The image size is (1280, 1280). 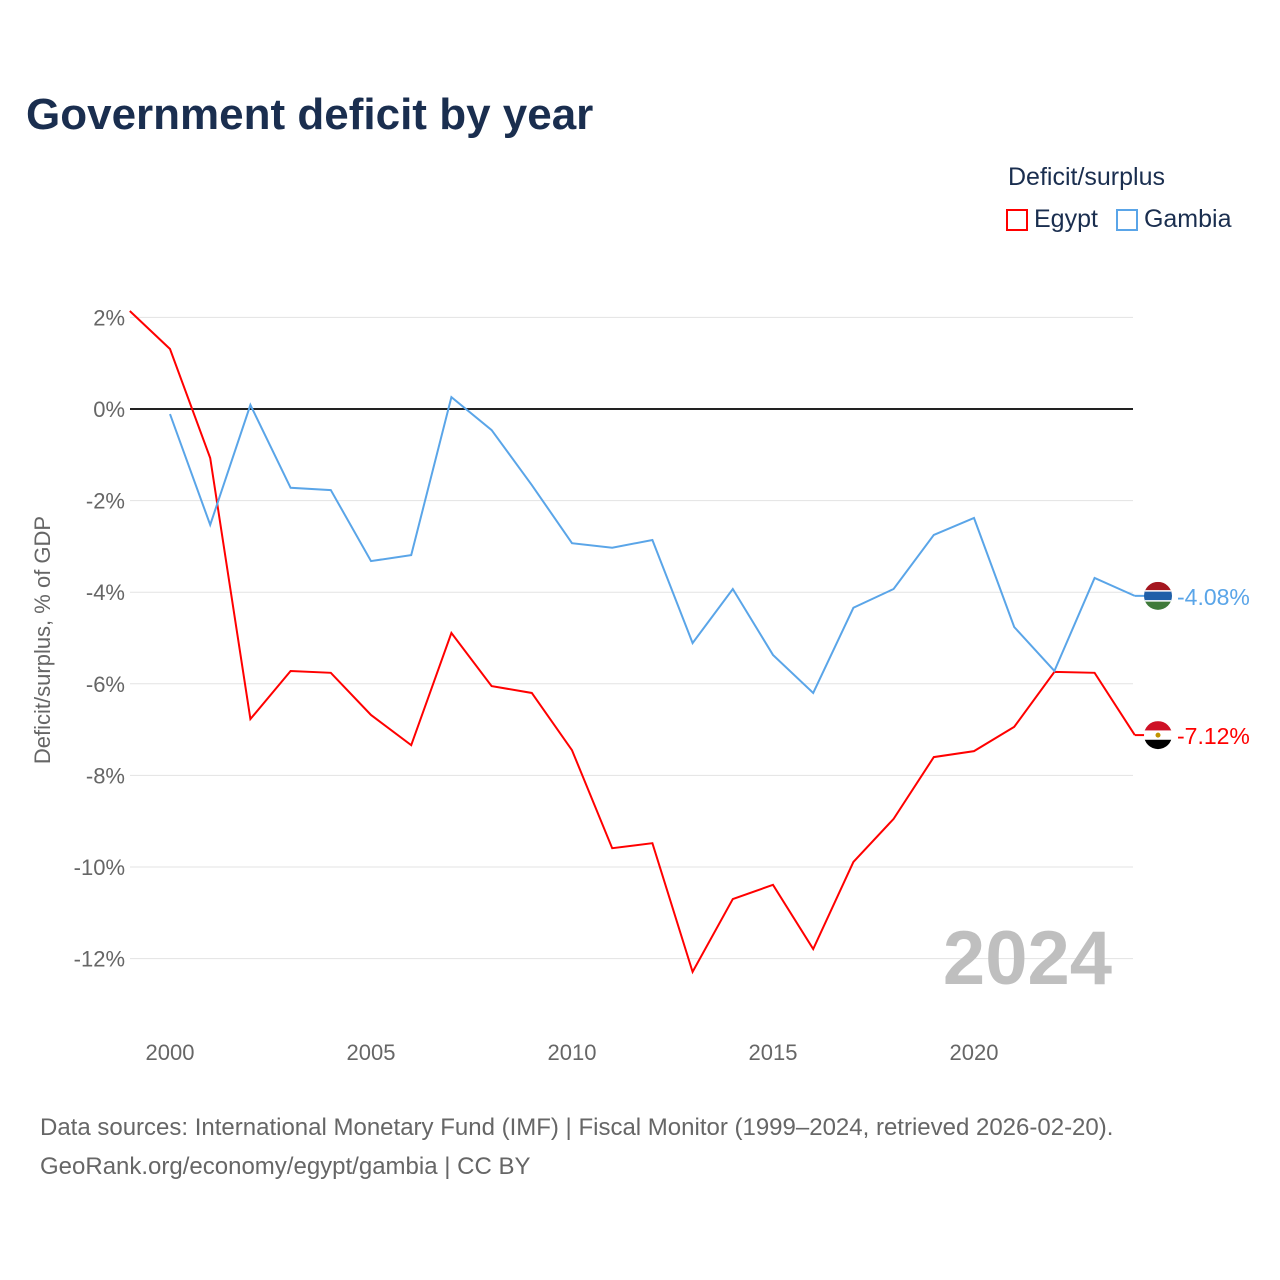 I want to click on y-tick-label: 2%, so click(x=109, y=317).